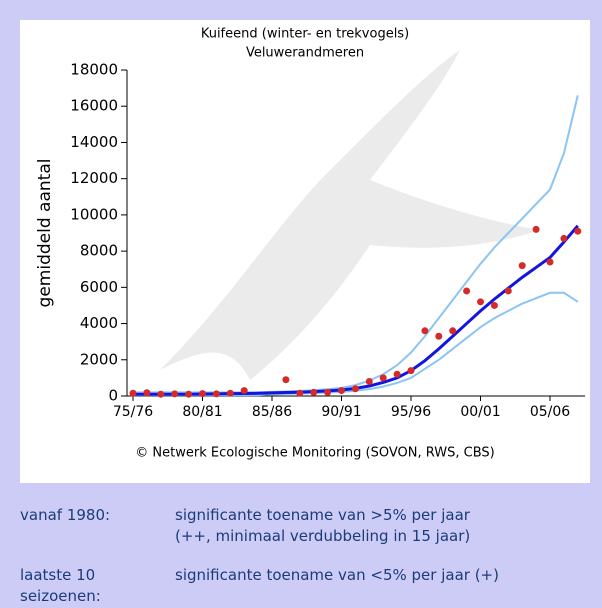 Image resolution: width=602 pixels, height=608 pixels. Describe the element at coordinates (550, 412) in the screenshot. I see `x-tick-label: 05/06` at that location.